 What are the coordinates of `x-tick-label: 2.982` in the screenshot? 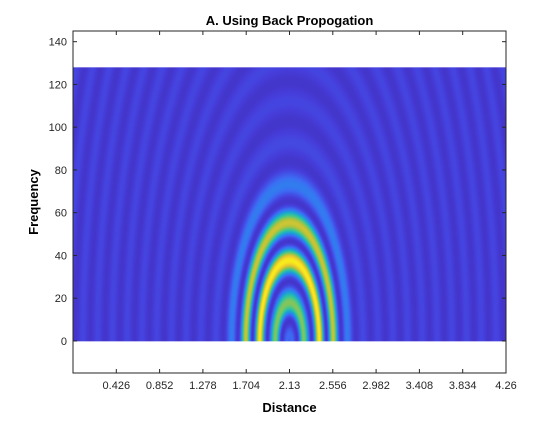 It's located at (376, 386).